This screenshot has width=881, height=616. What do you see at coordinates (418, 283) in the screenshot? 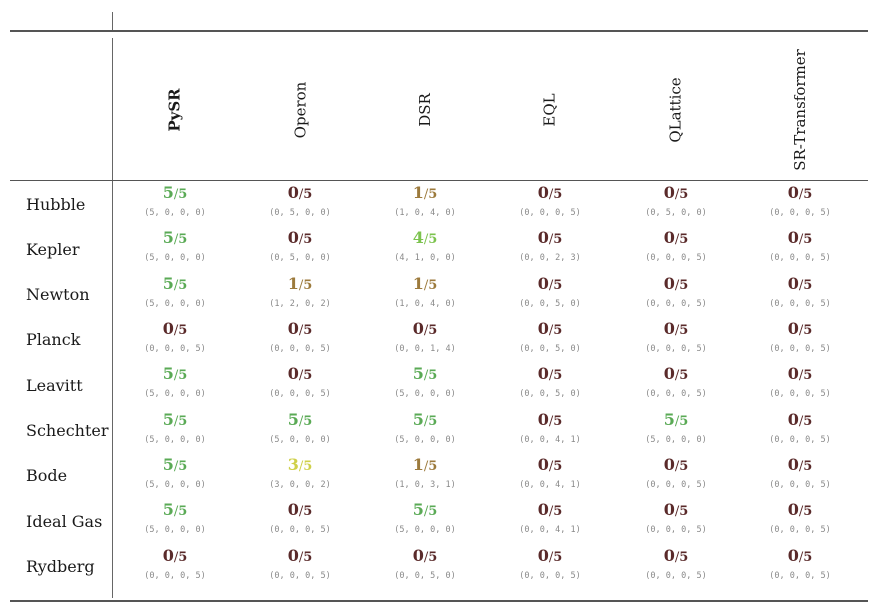
I see `score-numerator: 1` at bounding box center [418, 283].